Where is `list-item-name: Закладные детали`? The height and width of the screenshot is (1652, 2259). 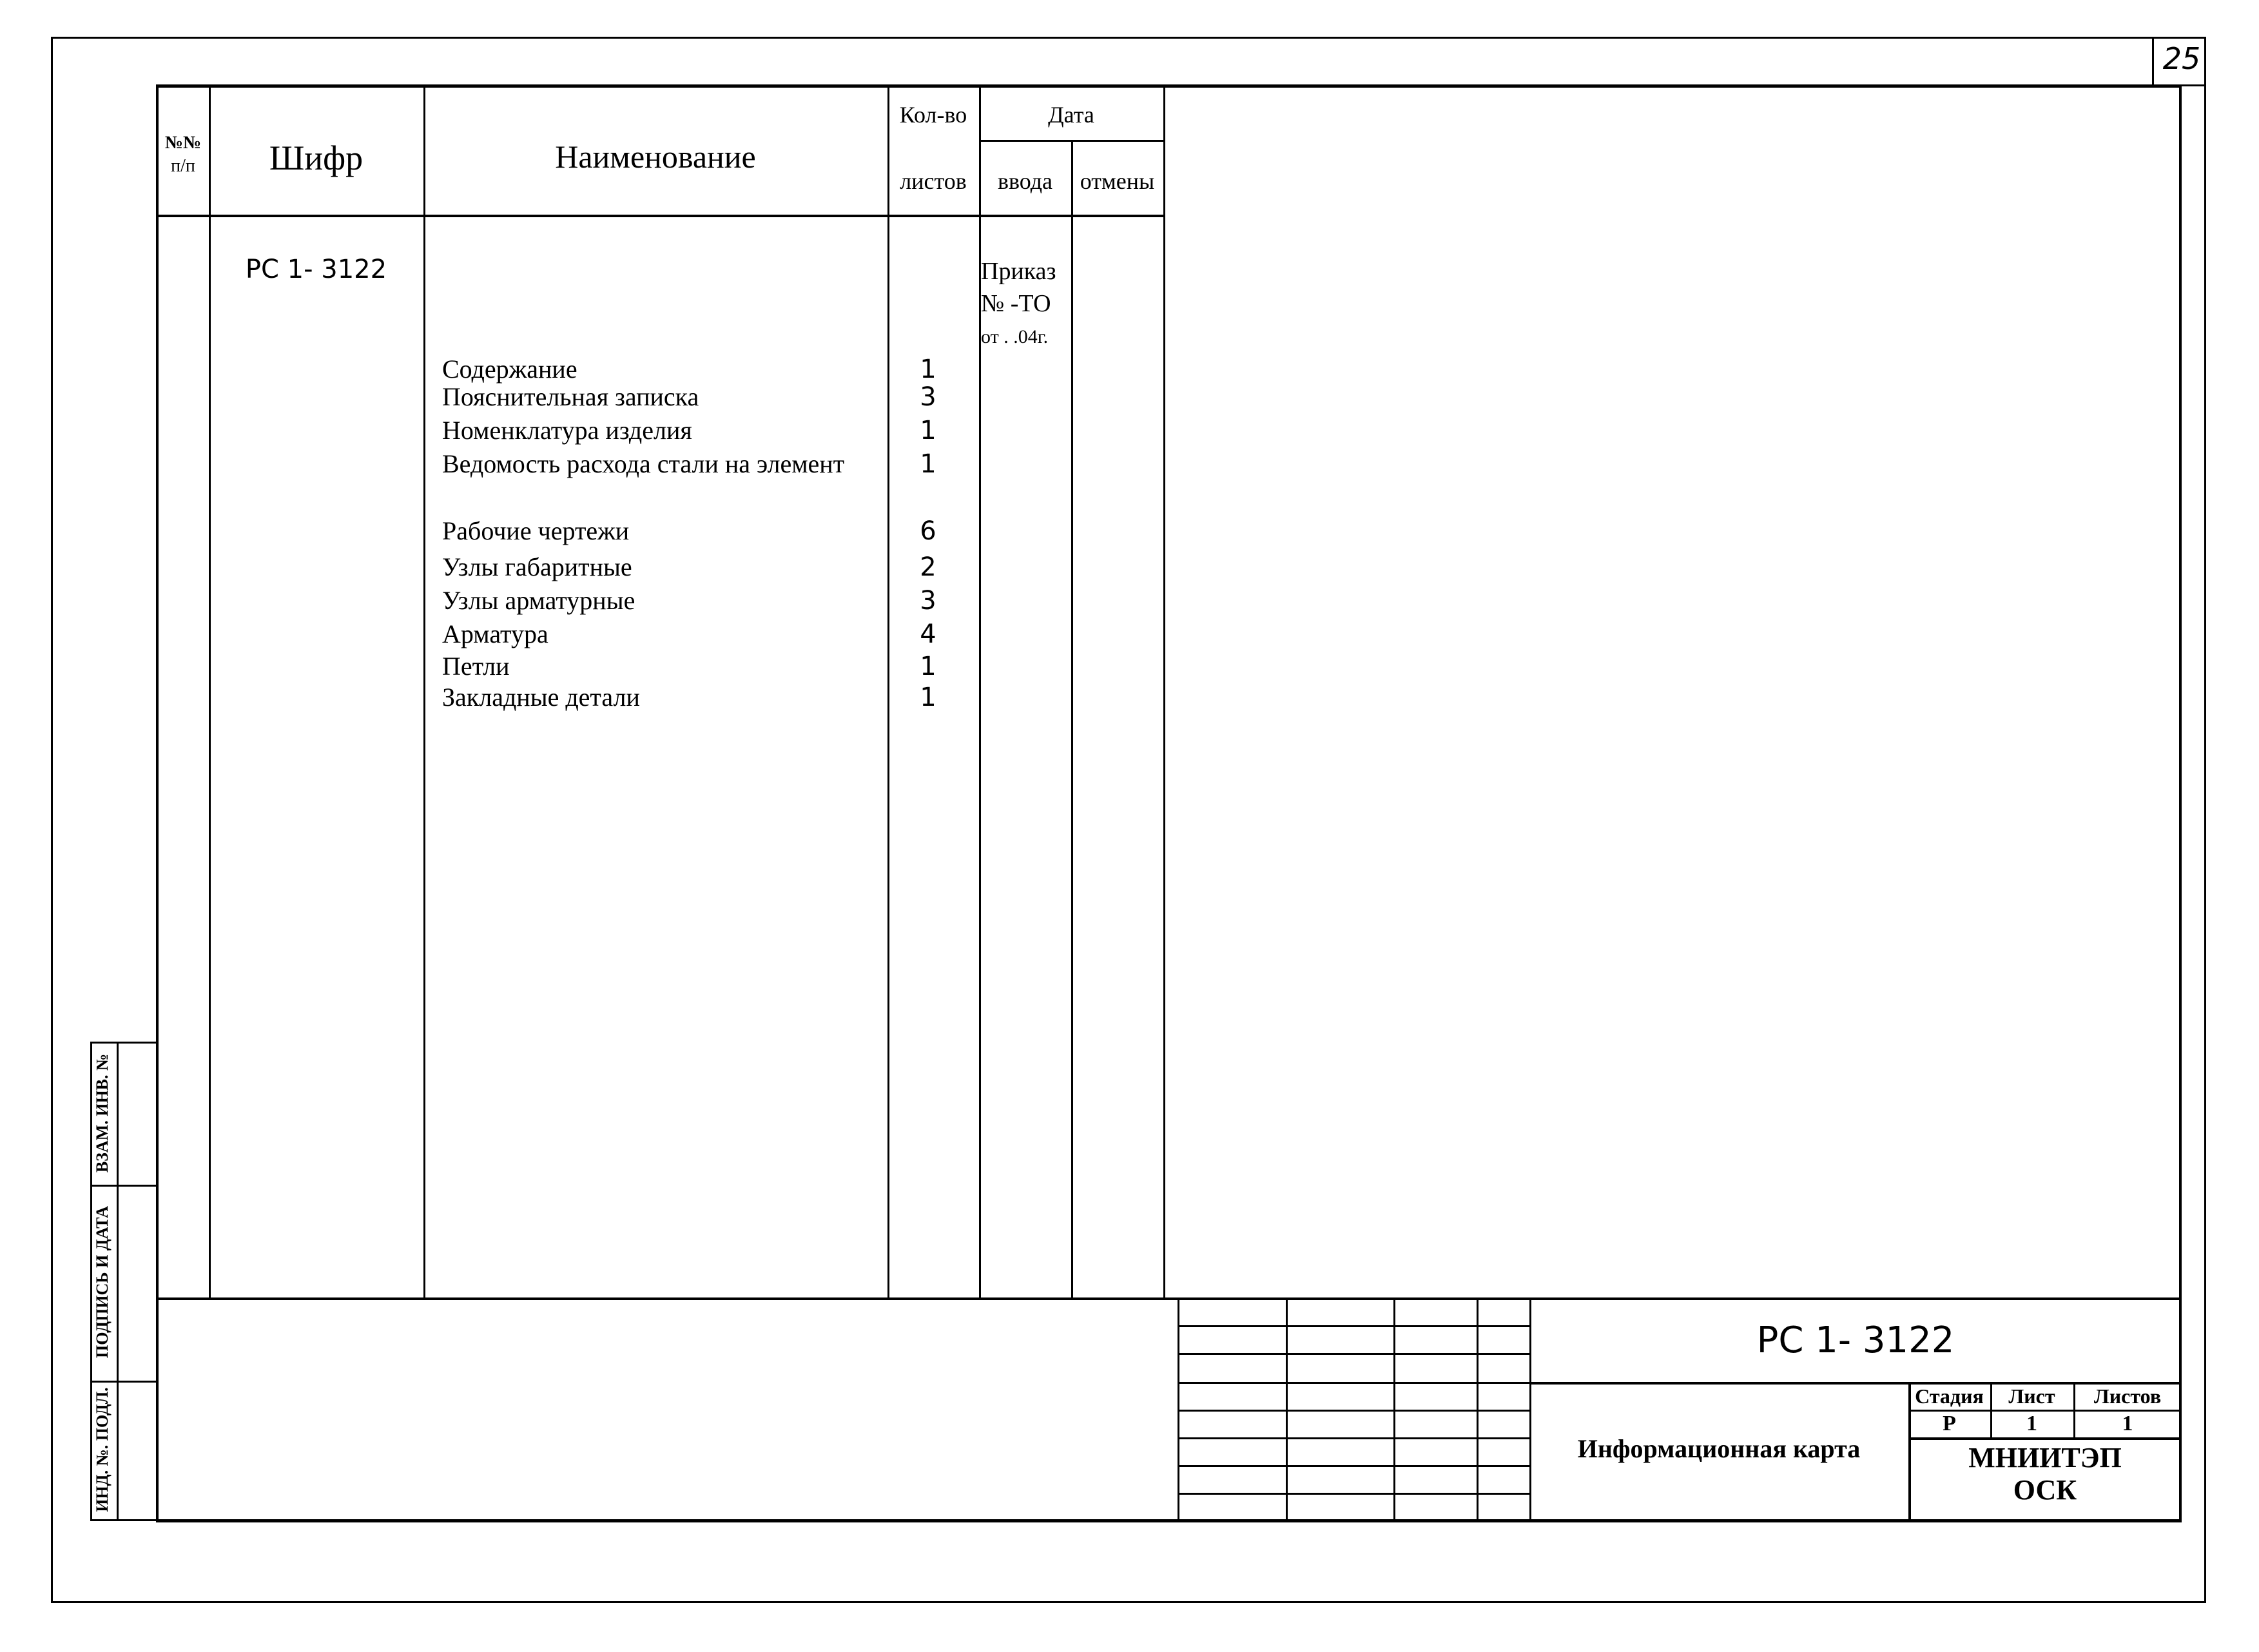
list-item-name: Закладные детали is located at coordinates (541, 697).